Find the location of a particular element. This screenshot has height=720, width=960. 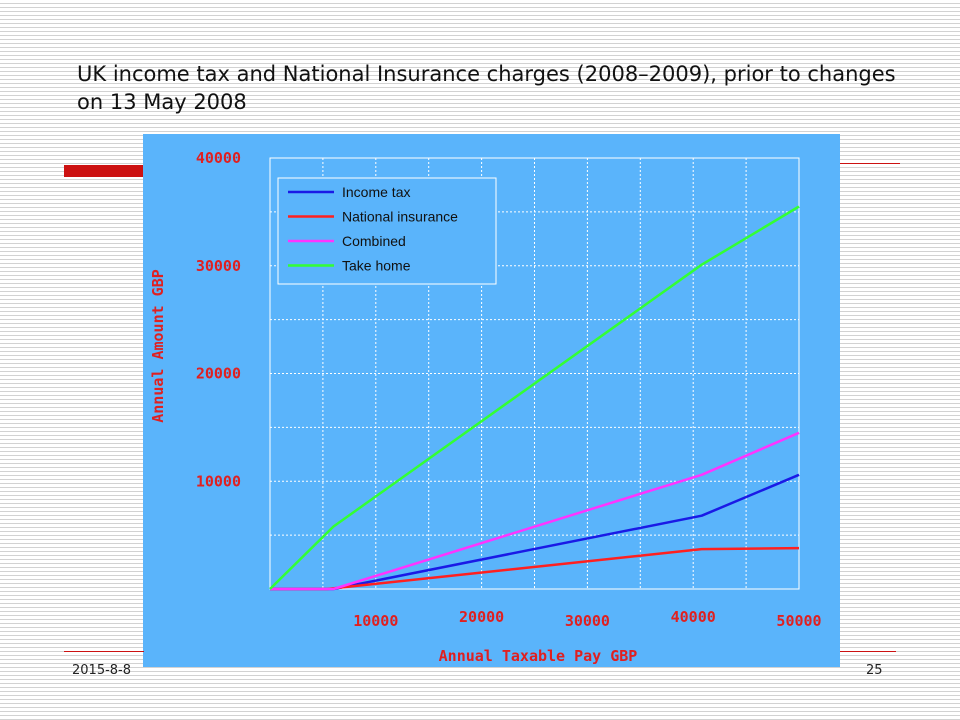

footer-date: 2015-8-8 is located at coordinates (102, 670).